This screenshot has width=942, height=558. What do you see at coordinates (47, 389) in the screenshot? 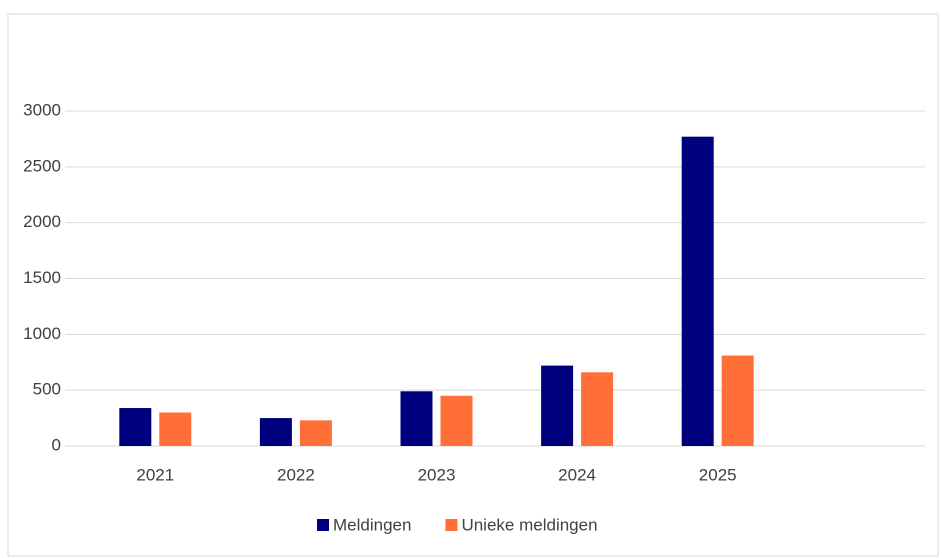
I see `y-tick-label: 500` at bounding box center [47, 389].